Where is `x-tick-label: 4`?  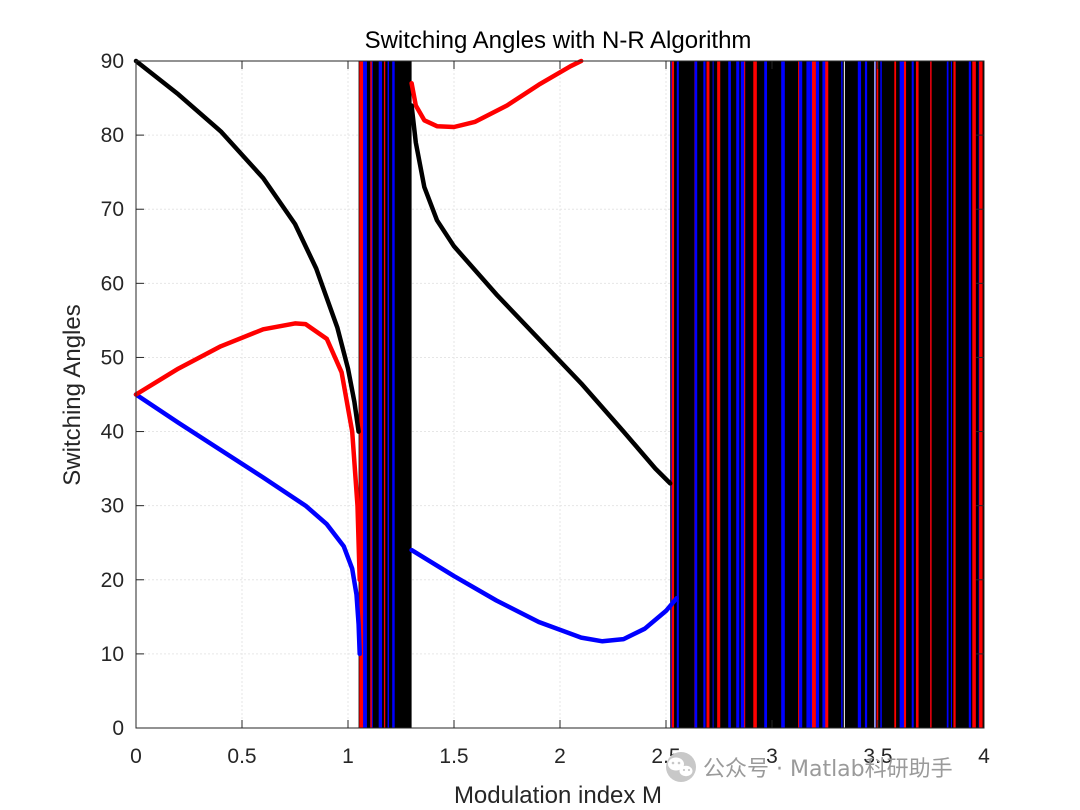 x-tick-label: 4 is located at coordinates (984, 756).